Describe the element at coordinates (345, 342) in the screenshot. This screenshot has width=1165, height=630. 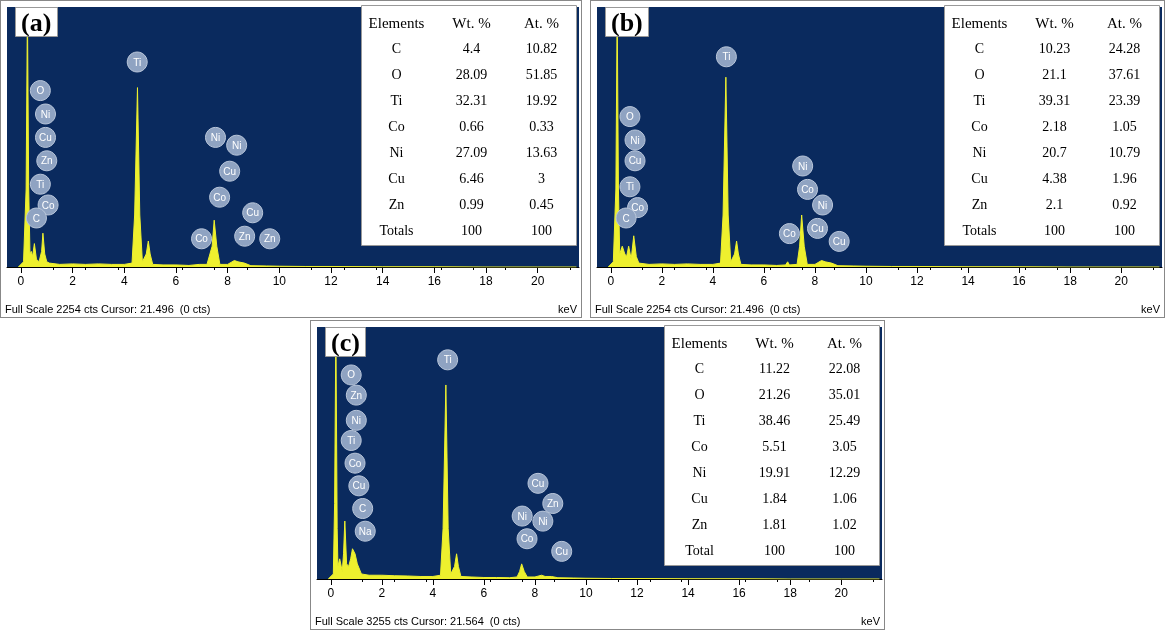
I see `chart-title: (c)` at that location.